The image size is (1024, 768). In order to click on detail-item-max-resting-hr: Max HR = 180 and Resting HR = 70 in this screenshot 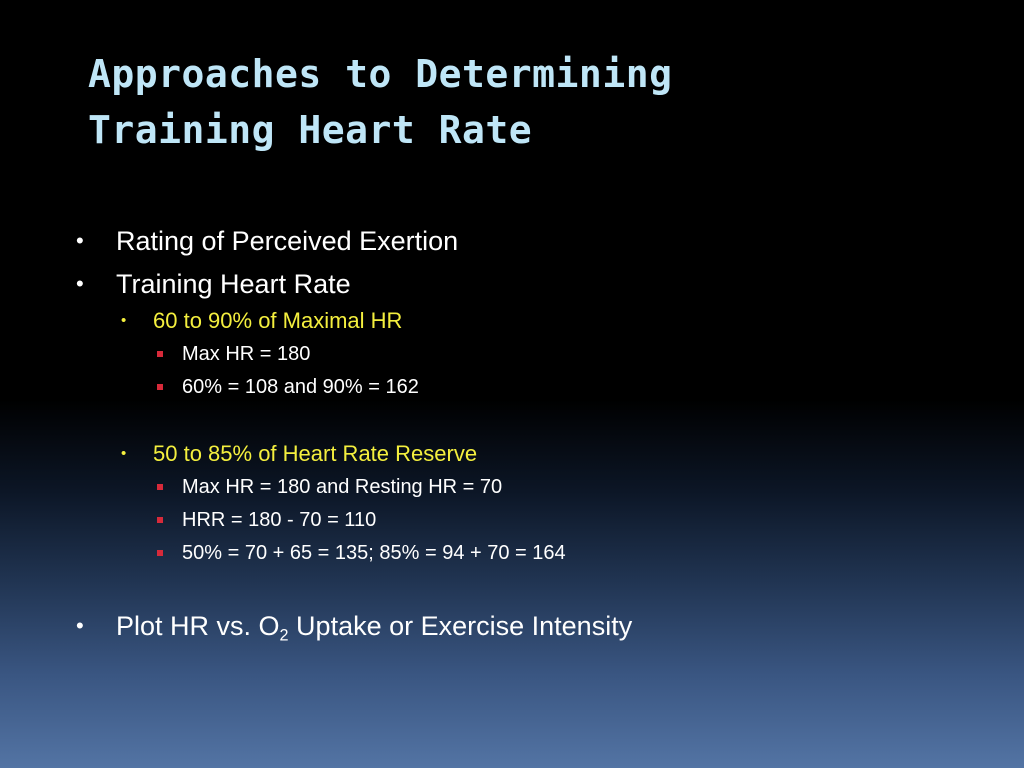, I will do `click(330, 487)`.